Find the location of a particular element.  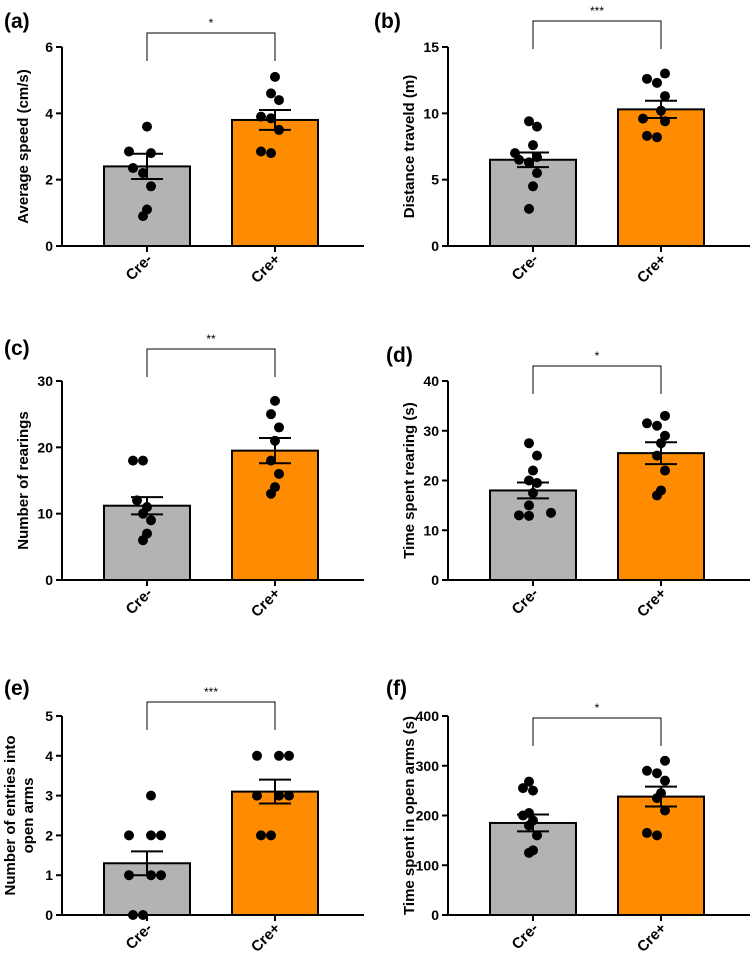

chart-panel-c: (c) 0 10 20 30 Cre- Cre+ Number of rearings ** is located at coordinates (184, 476).